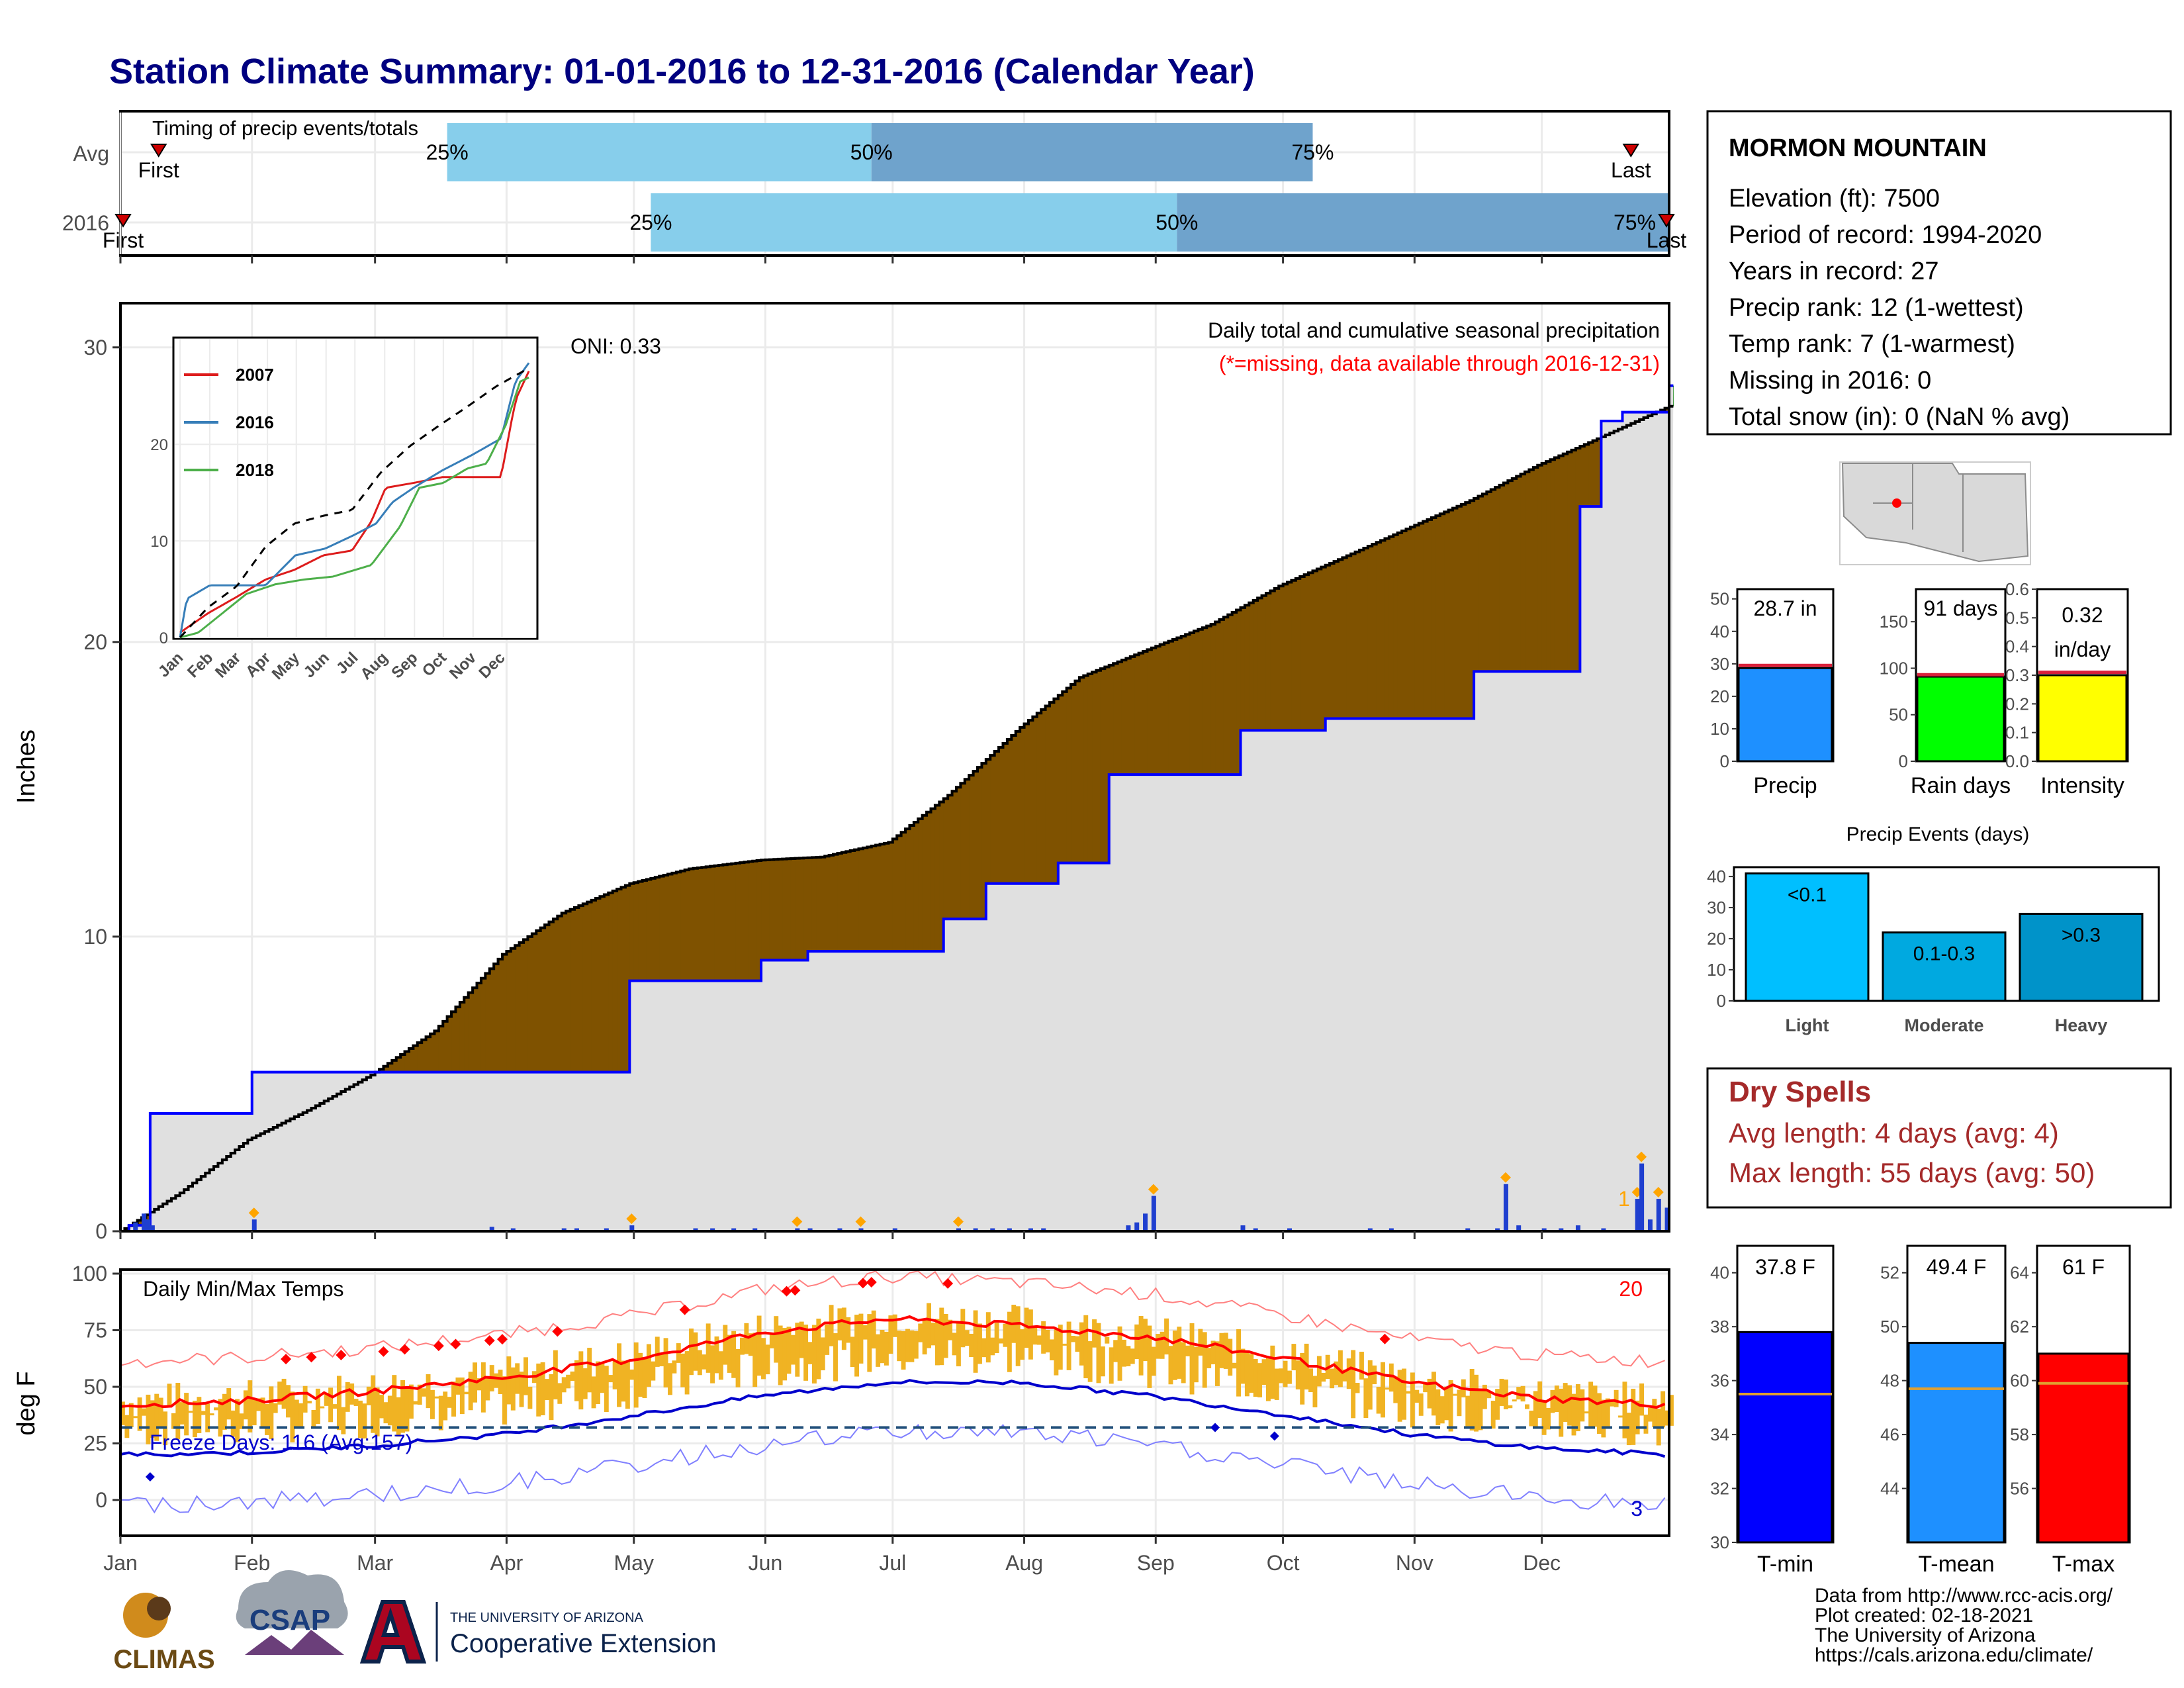 This screenshot has height=1688, width=2184. Describe the element at coordinates (1542, 1563) in the screenshot. I see `month-tick-label: Dec` at that location.